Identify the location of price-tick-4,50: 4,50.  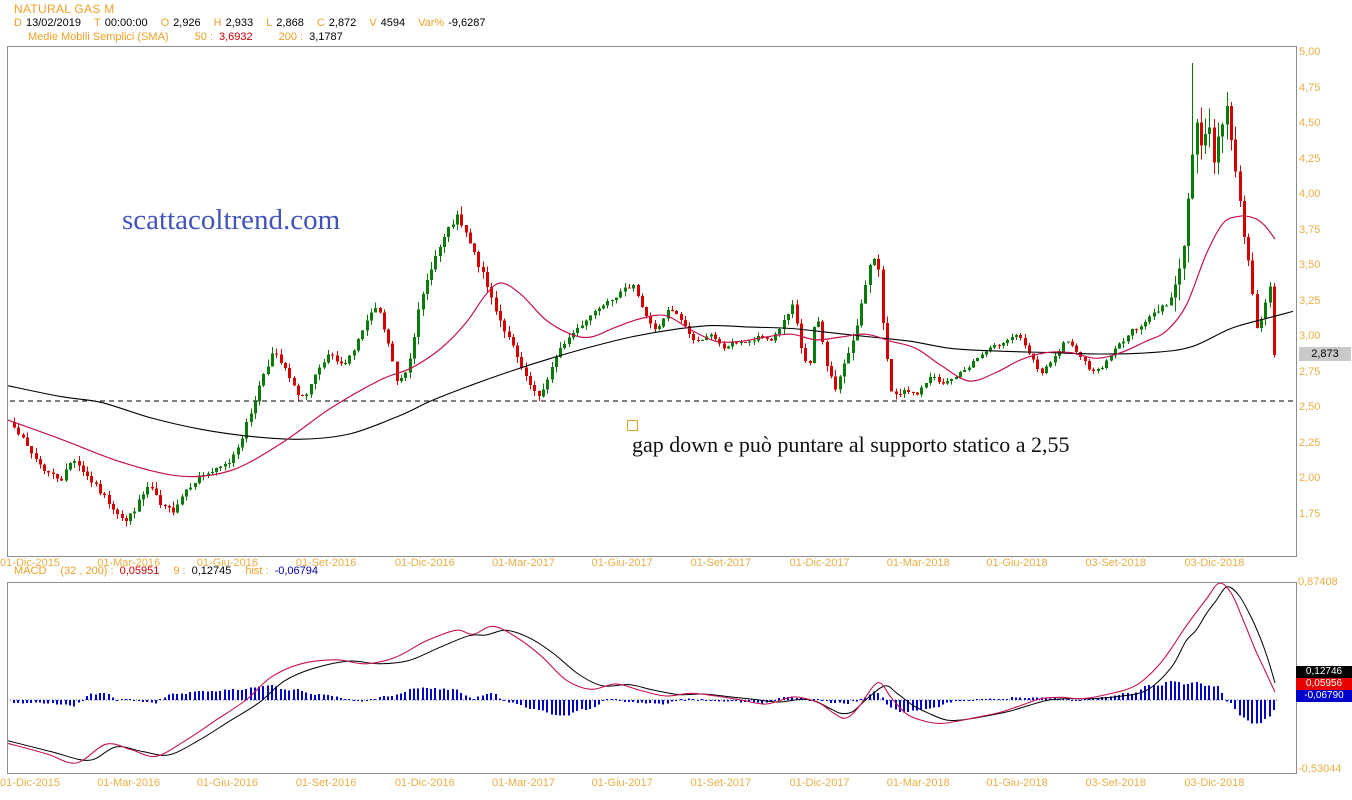
(1310, 123).